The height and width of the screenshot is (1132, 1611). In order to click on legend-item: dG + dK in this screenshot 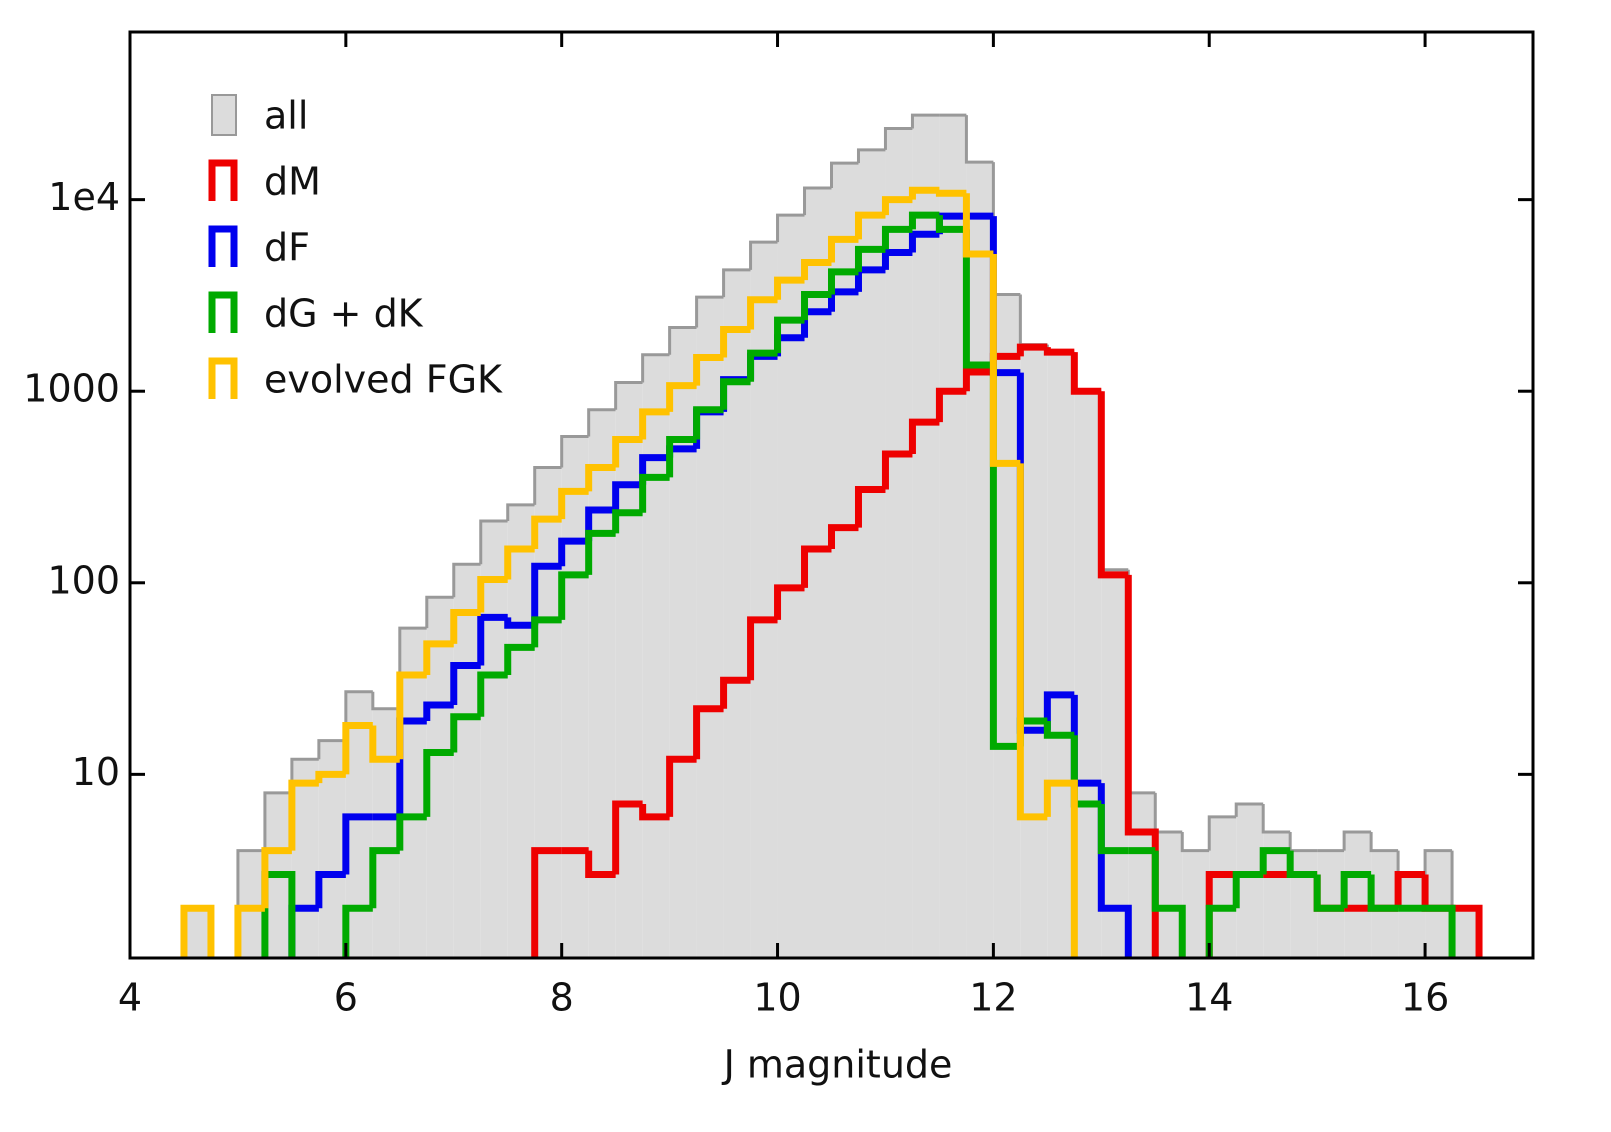, I will do `click(316, 313)`.